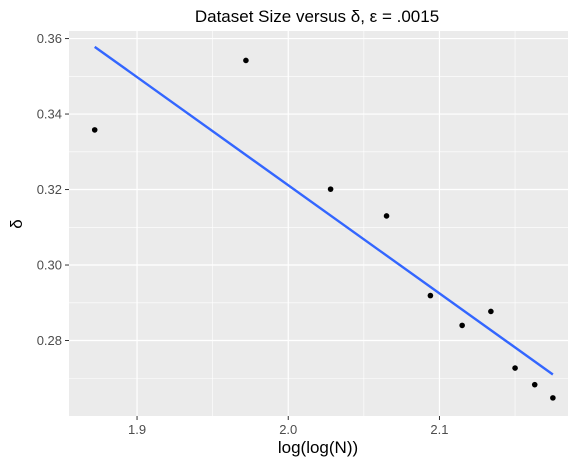  I want to click on y-tick-label: 0.30, so click(49, 265).